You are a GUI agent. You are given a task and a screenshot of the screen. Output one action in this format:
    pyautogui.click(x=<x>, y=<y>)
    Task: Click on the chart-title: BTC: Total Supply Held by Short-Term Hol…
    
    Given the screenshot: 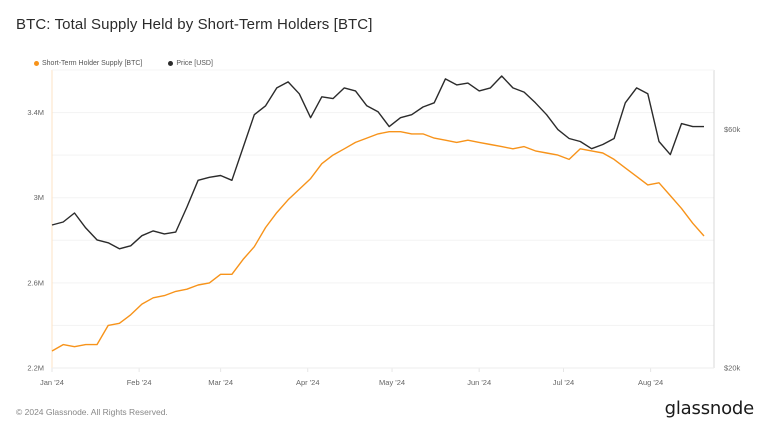 What is the action you would take?
    pyautogui.click(x=194, y=24)
    